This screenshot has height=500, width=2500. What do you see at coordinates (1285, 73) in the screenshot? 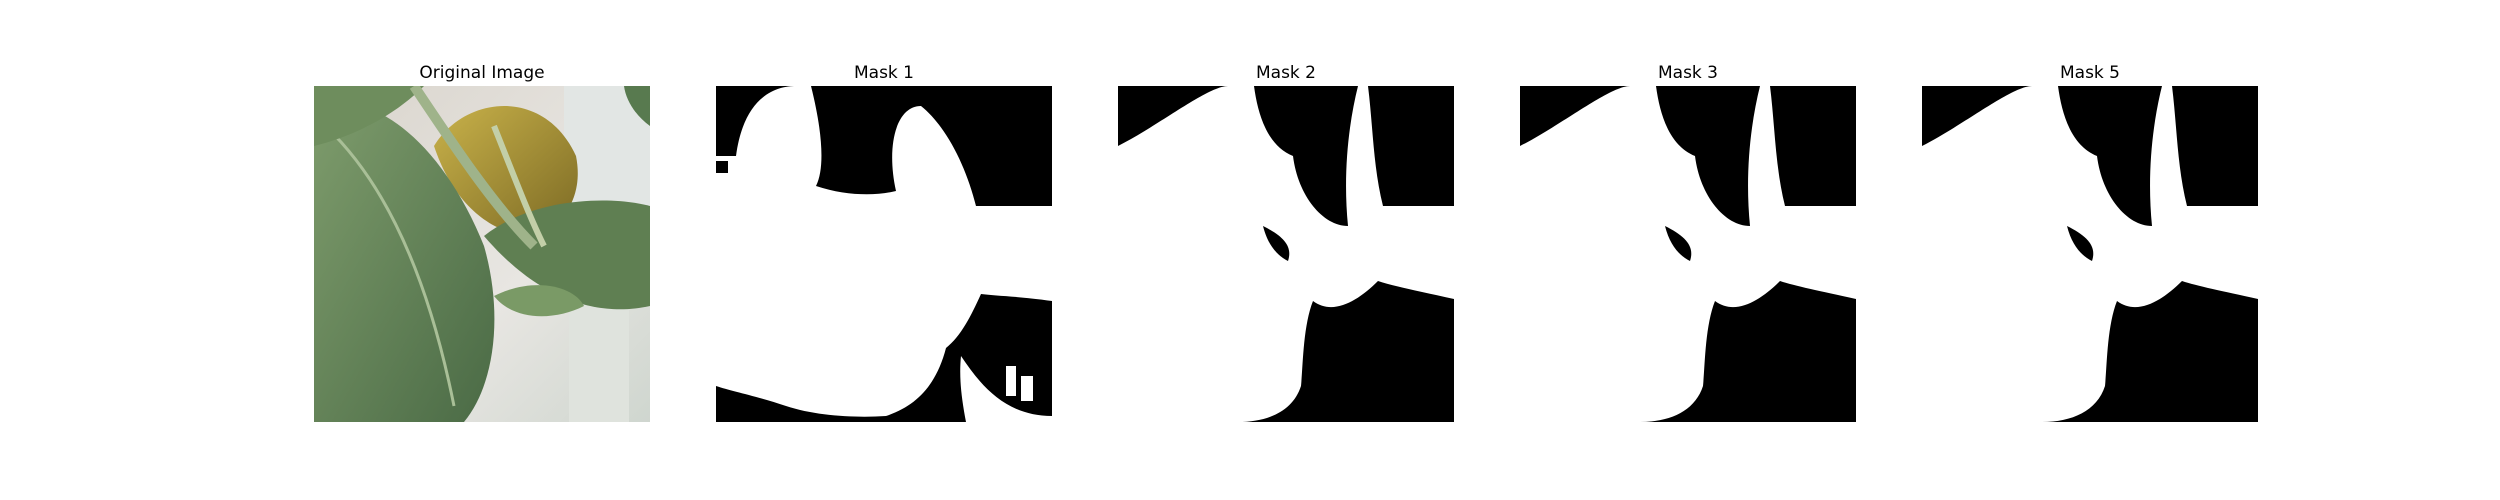
I see `panel-title: Mask 2` at bounding box center [1285, 73].